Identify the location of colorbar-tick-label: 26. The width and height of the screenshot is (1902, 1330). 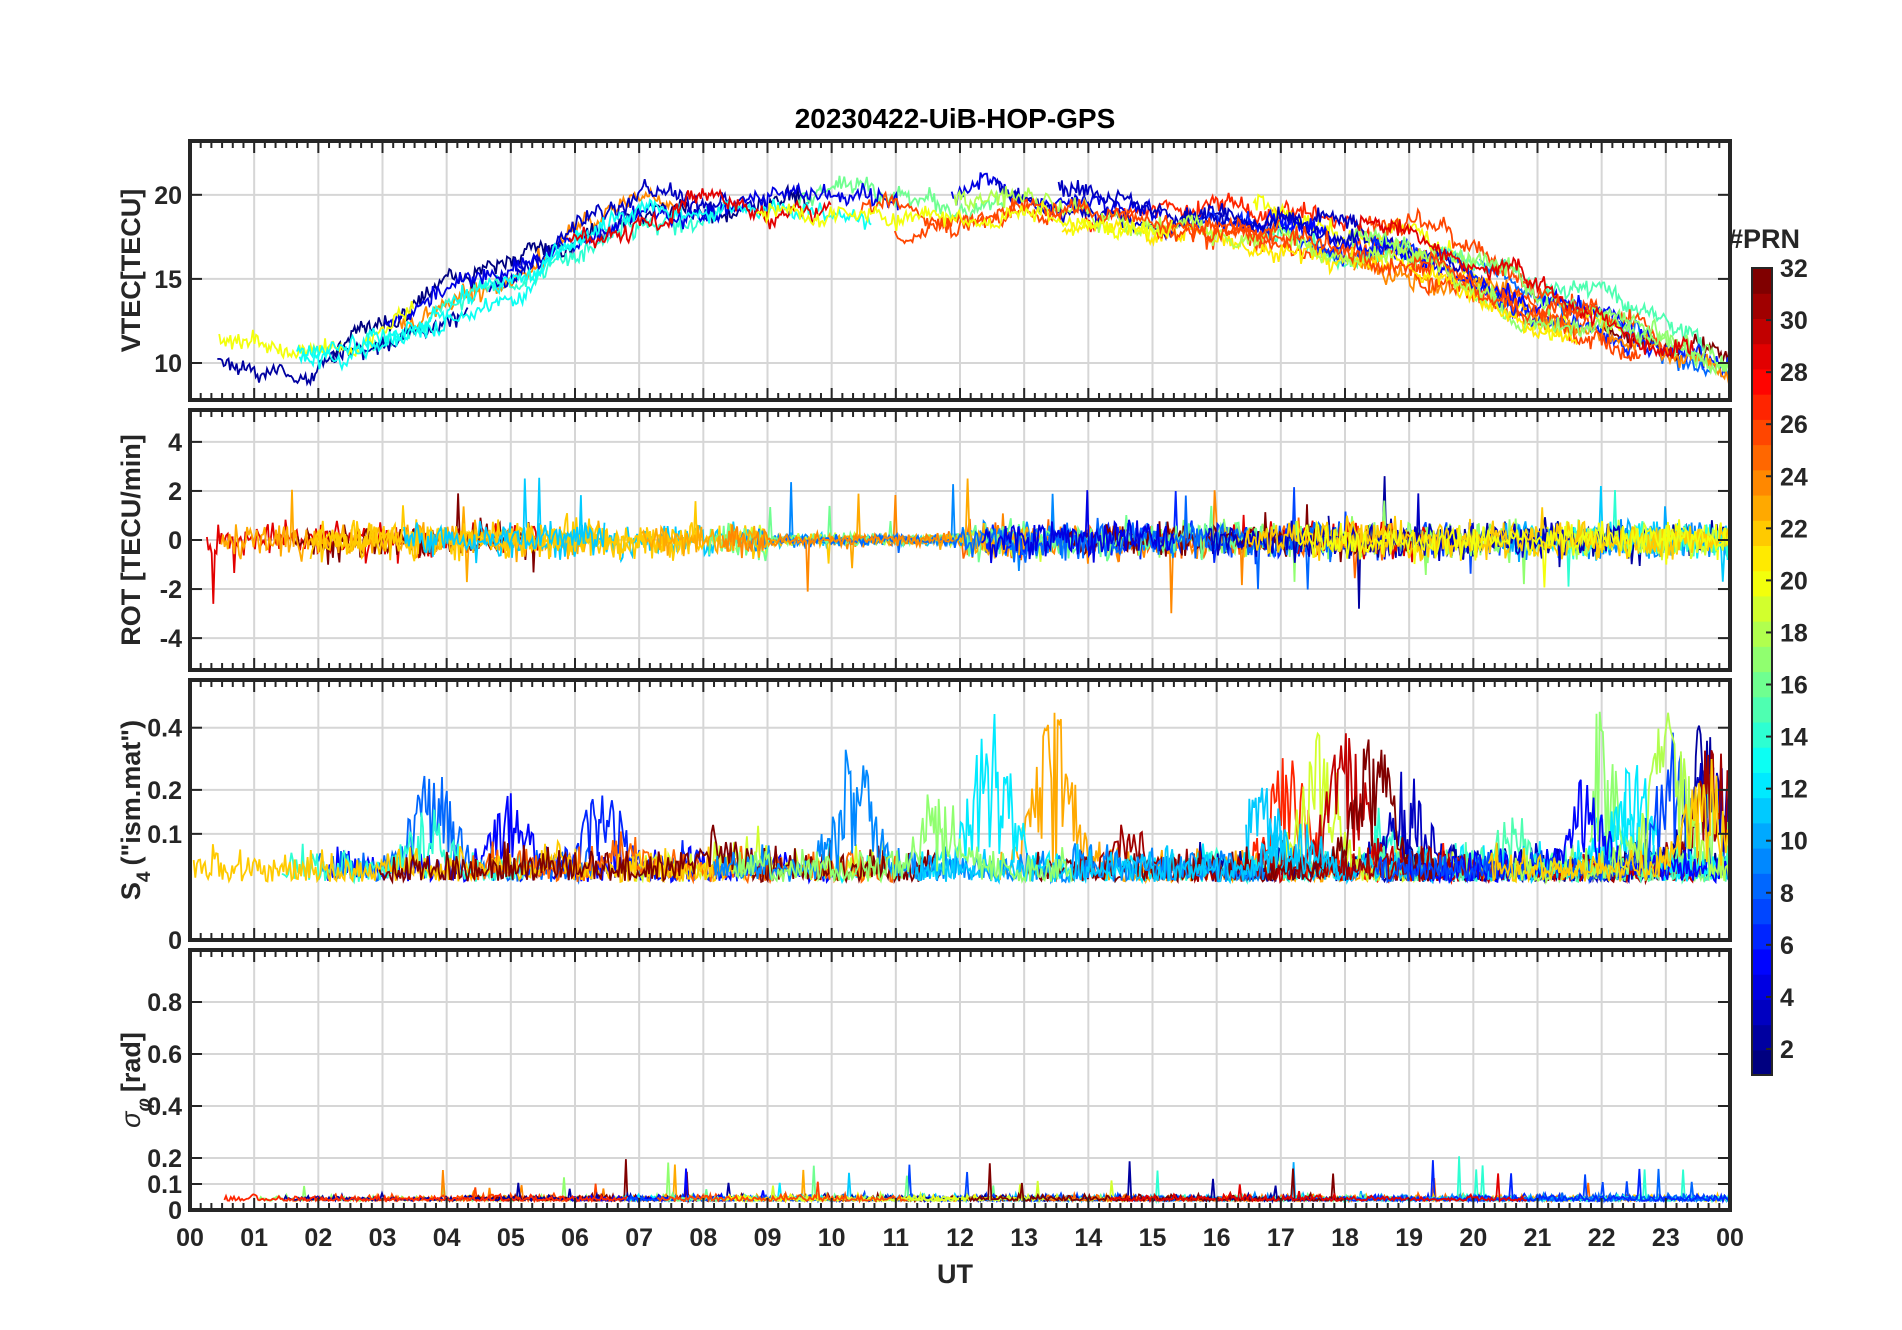
(1794, 425).